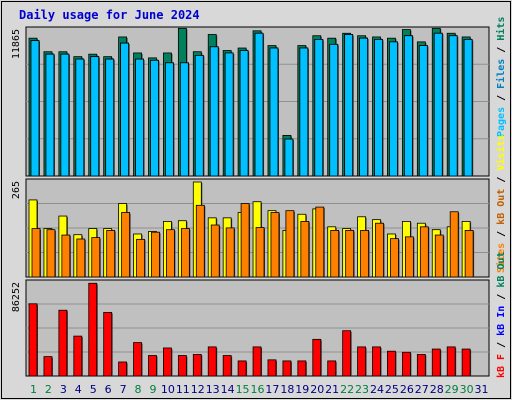 Image resolution: width=512 pixels, height=400 pixels. Describe the element at coordinates (287, 389) in the screenshot. I see `x-tick-label: 18` at that location.